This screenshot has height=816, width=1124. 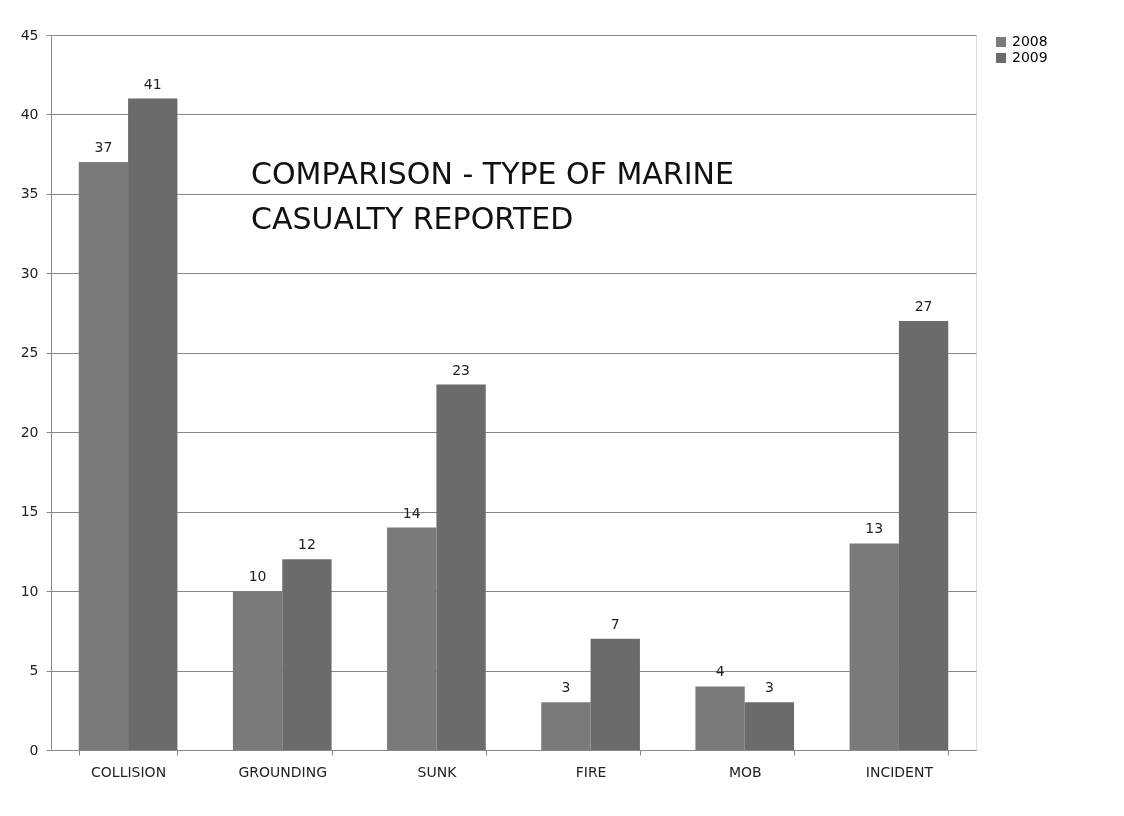 What do you see at coordinates (152, 83) in the screenshot?
I see `data-label: 41` at bounding box center [152, 83].